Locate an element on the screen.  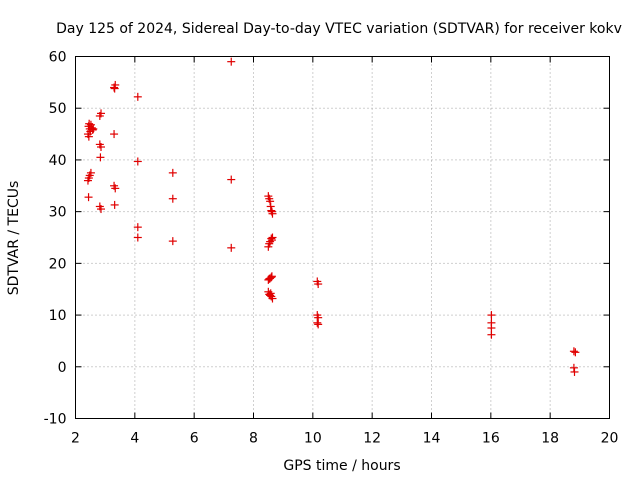
x-axis-label: GPS time / hours is located at coordinates (341, 466).